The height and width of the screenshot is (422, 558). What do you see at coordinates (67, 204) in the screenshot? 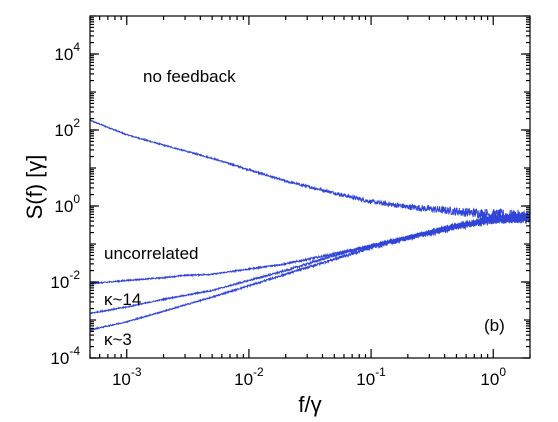
I see `y-tick-label: 10⁰` at bounding box center [67, 204].